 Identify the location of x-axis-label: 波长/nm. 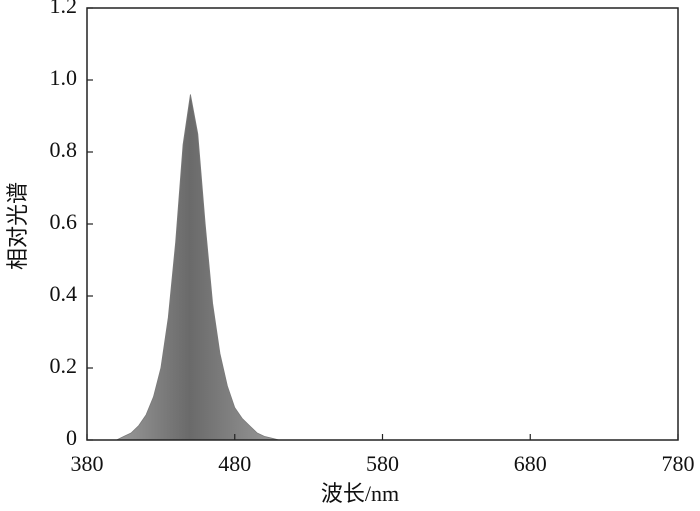
(360, 493).